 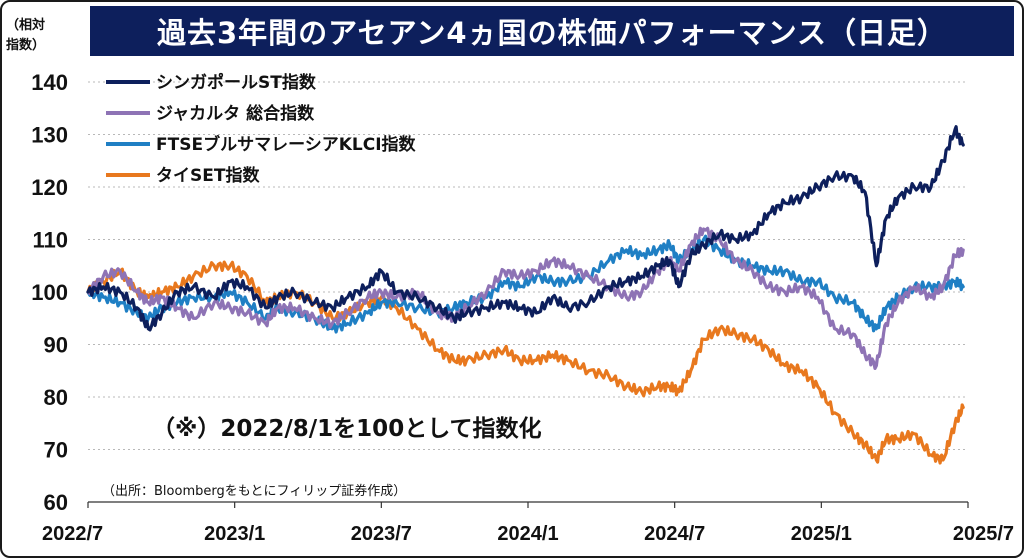 I want to click on legend-label: ジャカルタ 総合指数, so click(x=235, y=113).